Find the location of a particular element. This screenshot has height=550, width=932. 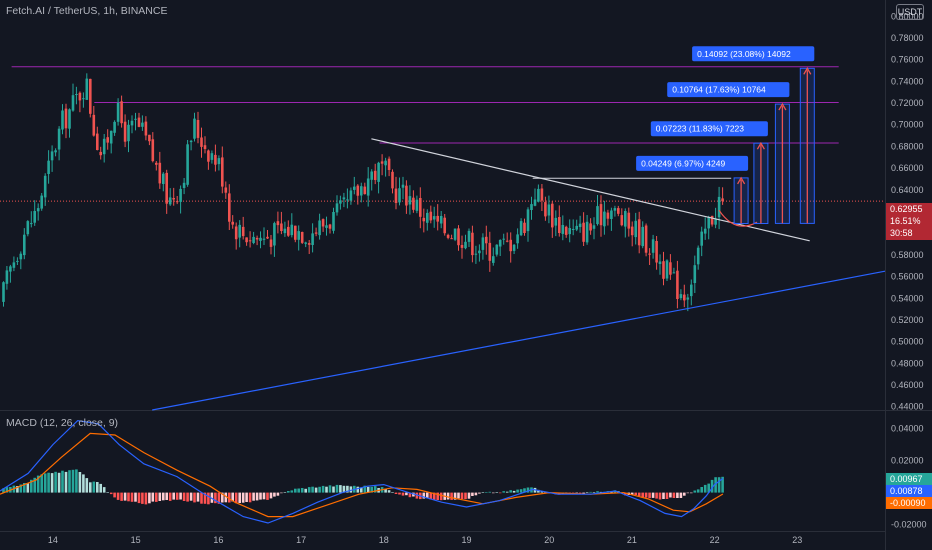

macd-indicator-title: MACD (12, 26, close, 9) is located at coordinates (62, 423).